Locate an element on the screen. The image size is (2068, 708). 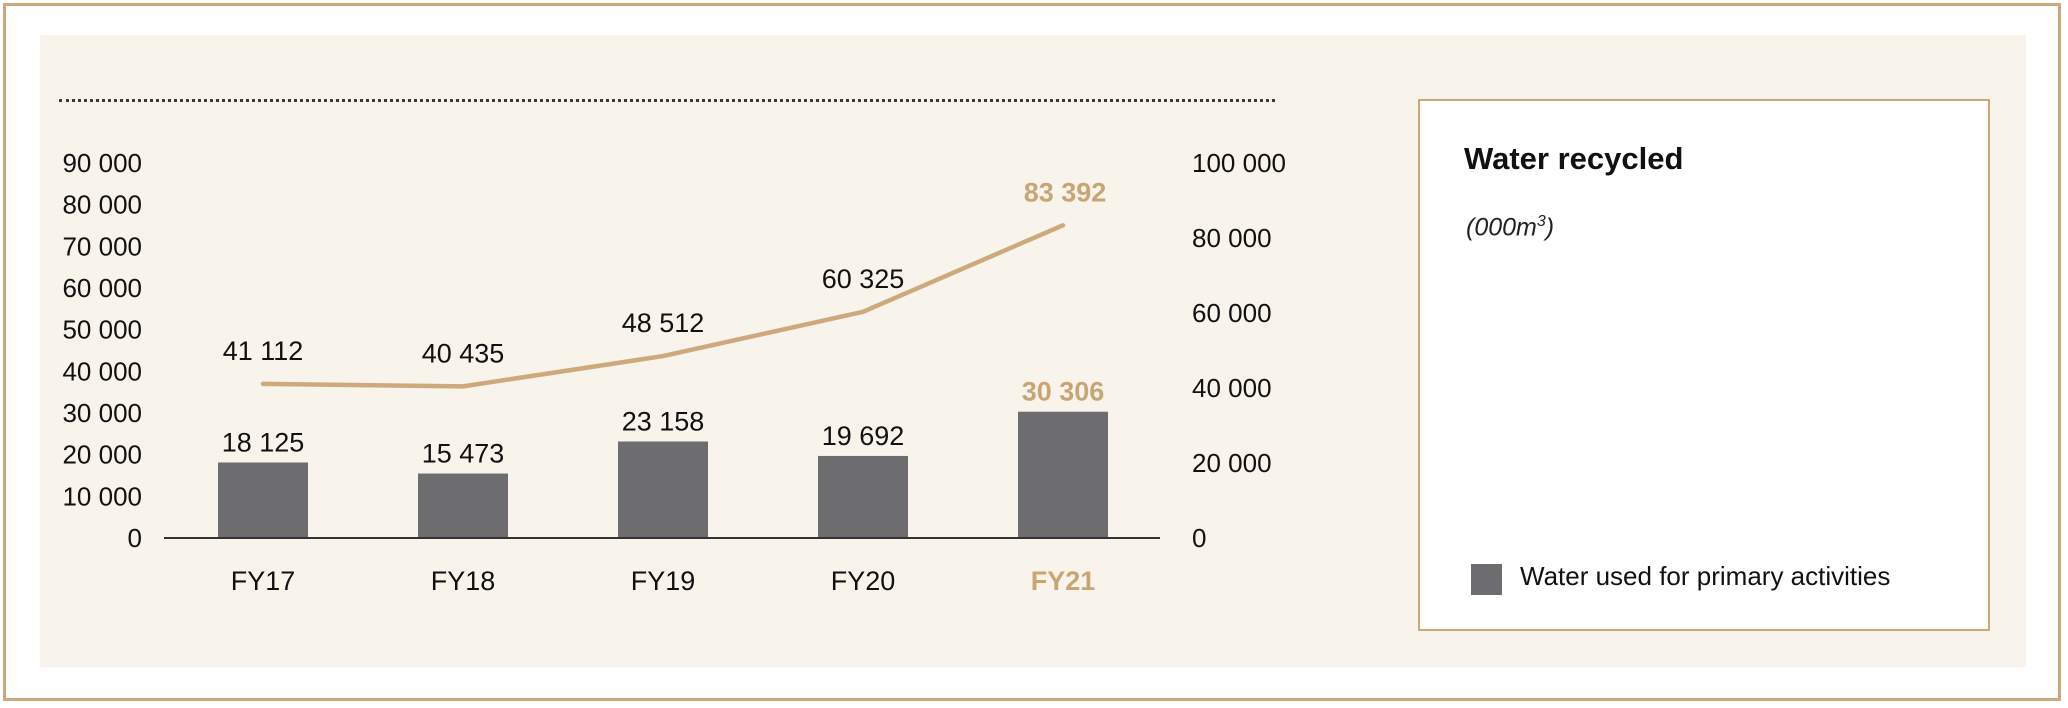
bar-fy19 is located at coordinates (663, 489).